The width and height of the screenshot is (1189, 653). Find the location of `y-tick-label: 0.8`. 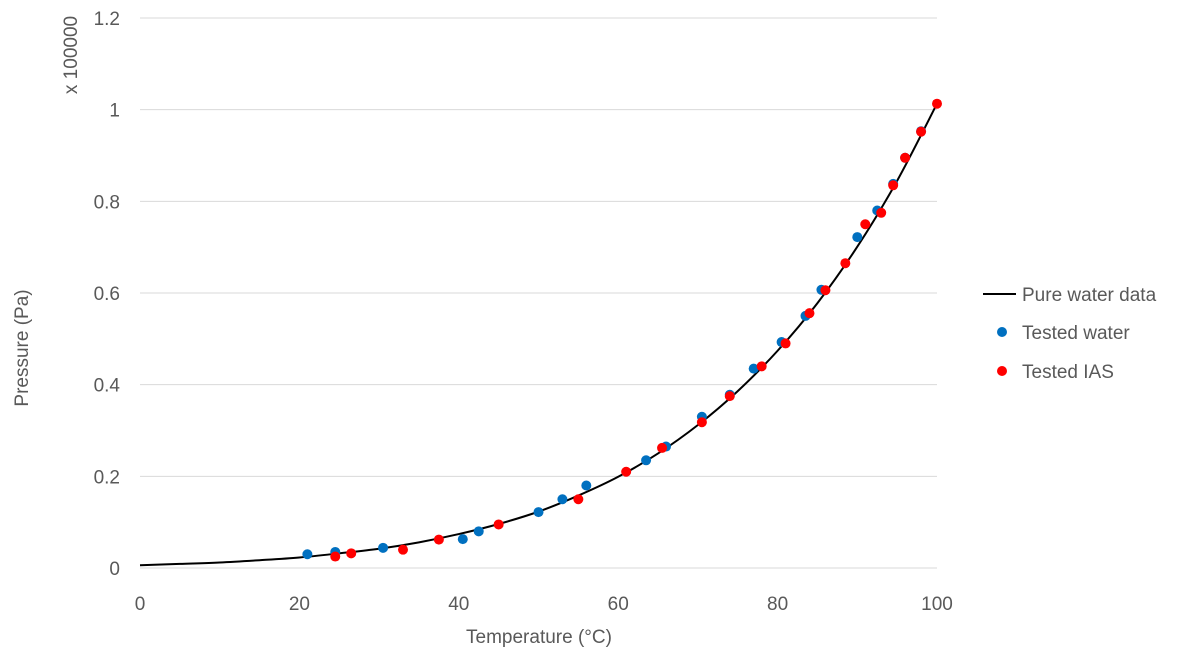

y-tick-label: 0.8 is located at coordinates (107, 202).